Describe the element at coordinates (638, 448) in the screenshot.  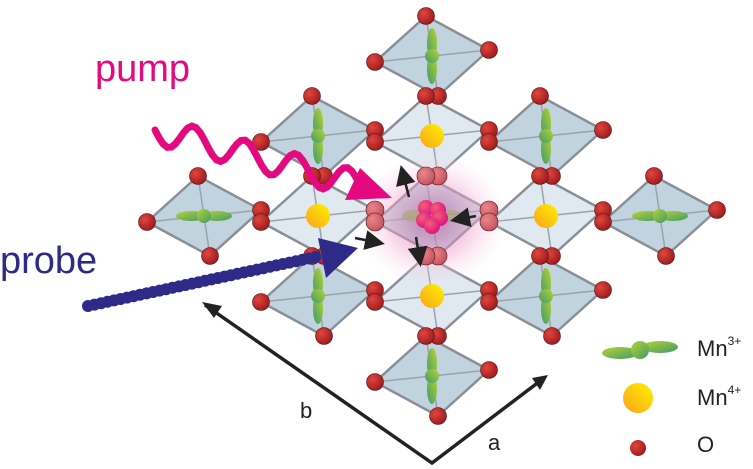
I see `legend-o-icon` at that location.